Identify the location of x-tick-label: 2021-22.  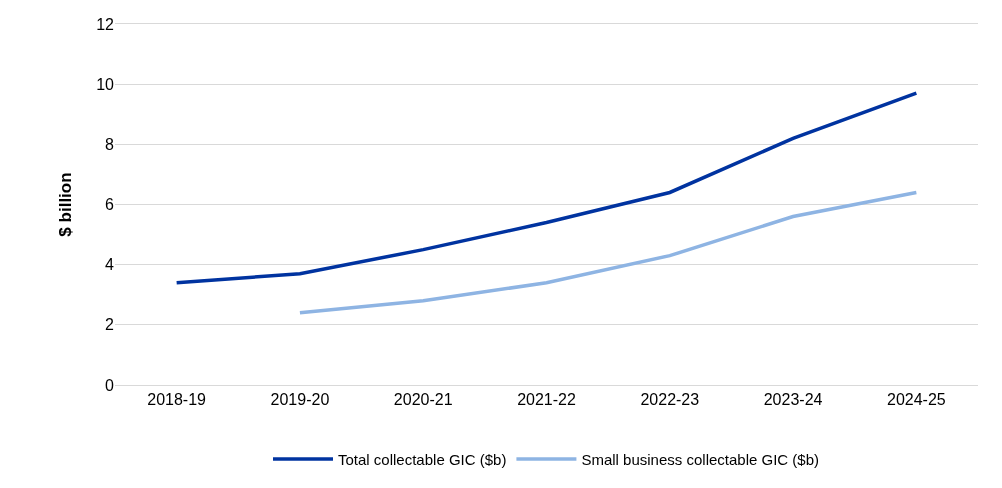
(546, 400).